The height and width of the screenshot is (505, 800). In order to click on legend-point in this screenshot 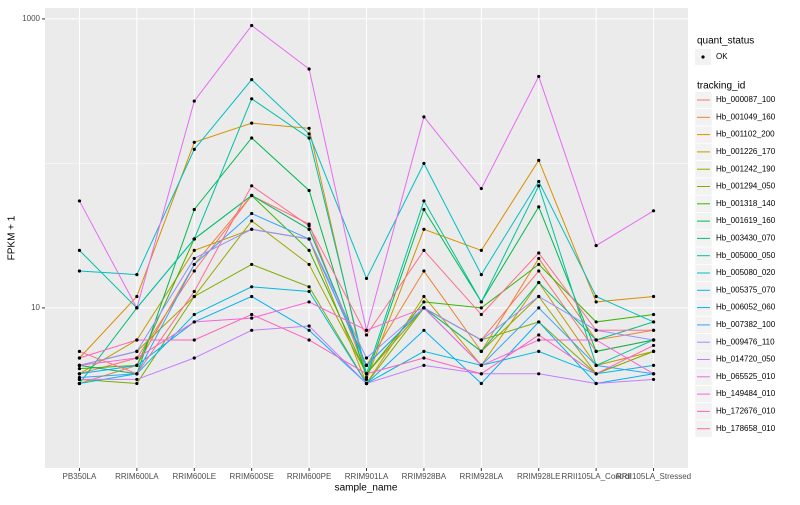, I will do `click(703, 57)`.